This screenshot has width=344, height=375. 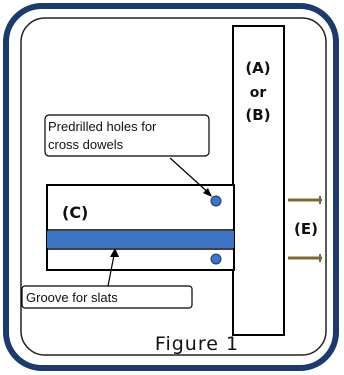 What do you see at coordinates (197, 344) in the screenshot?
I see `figure-caption: Figure 1` at bounding box center [197, 344].